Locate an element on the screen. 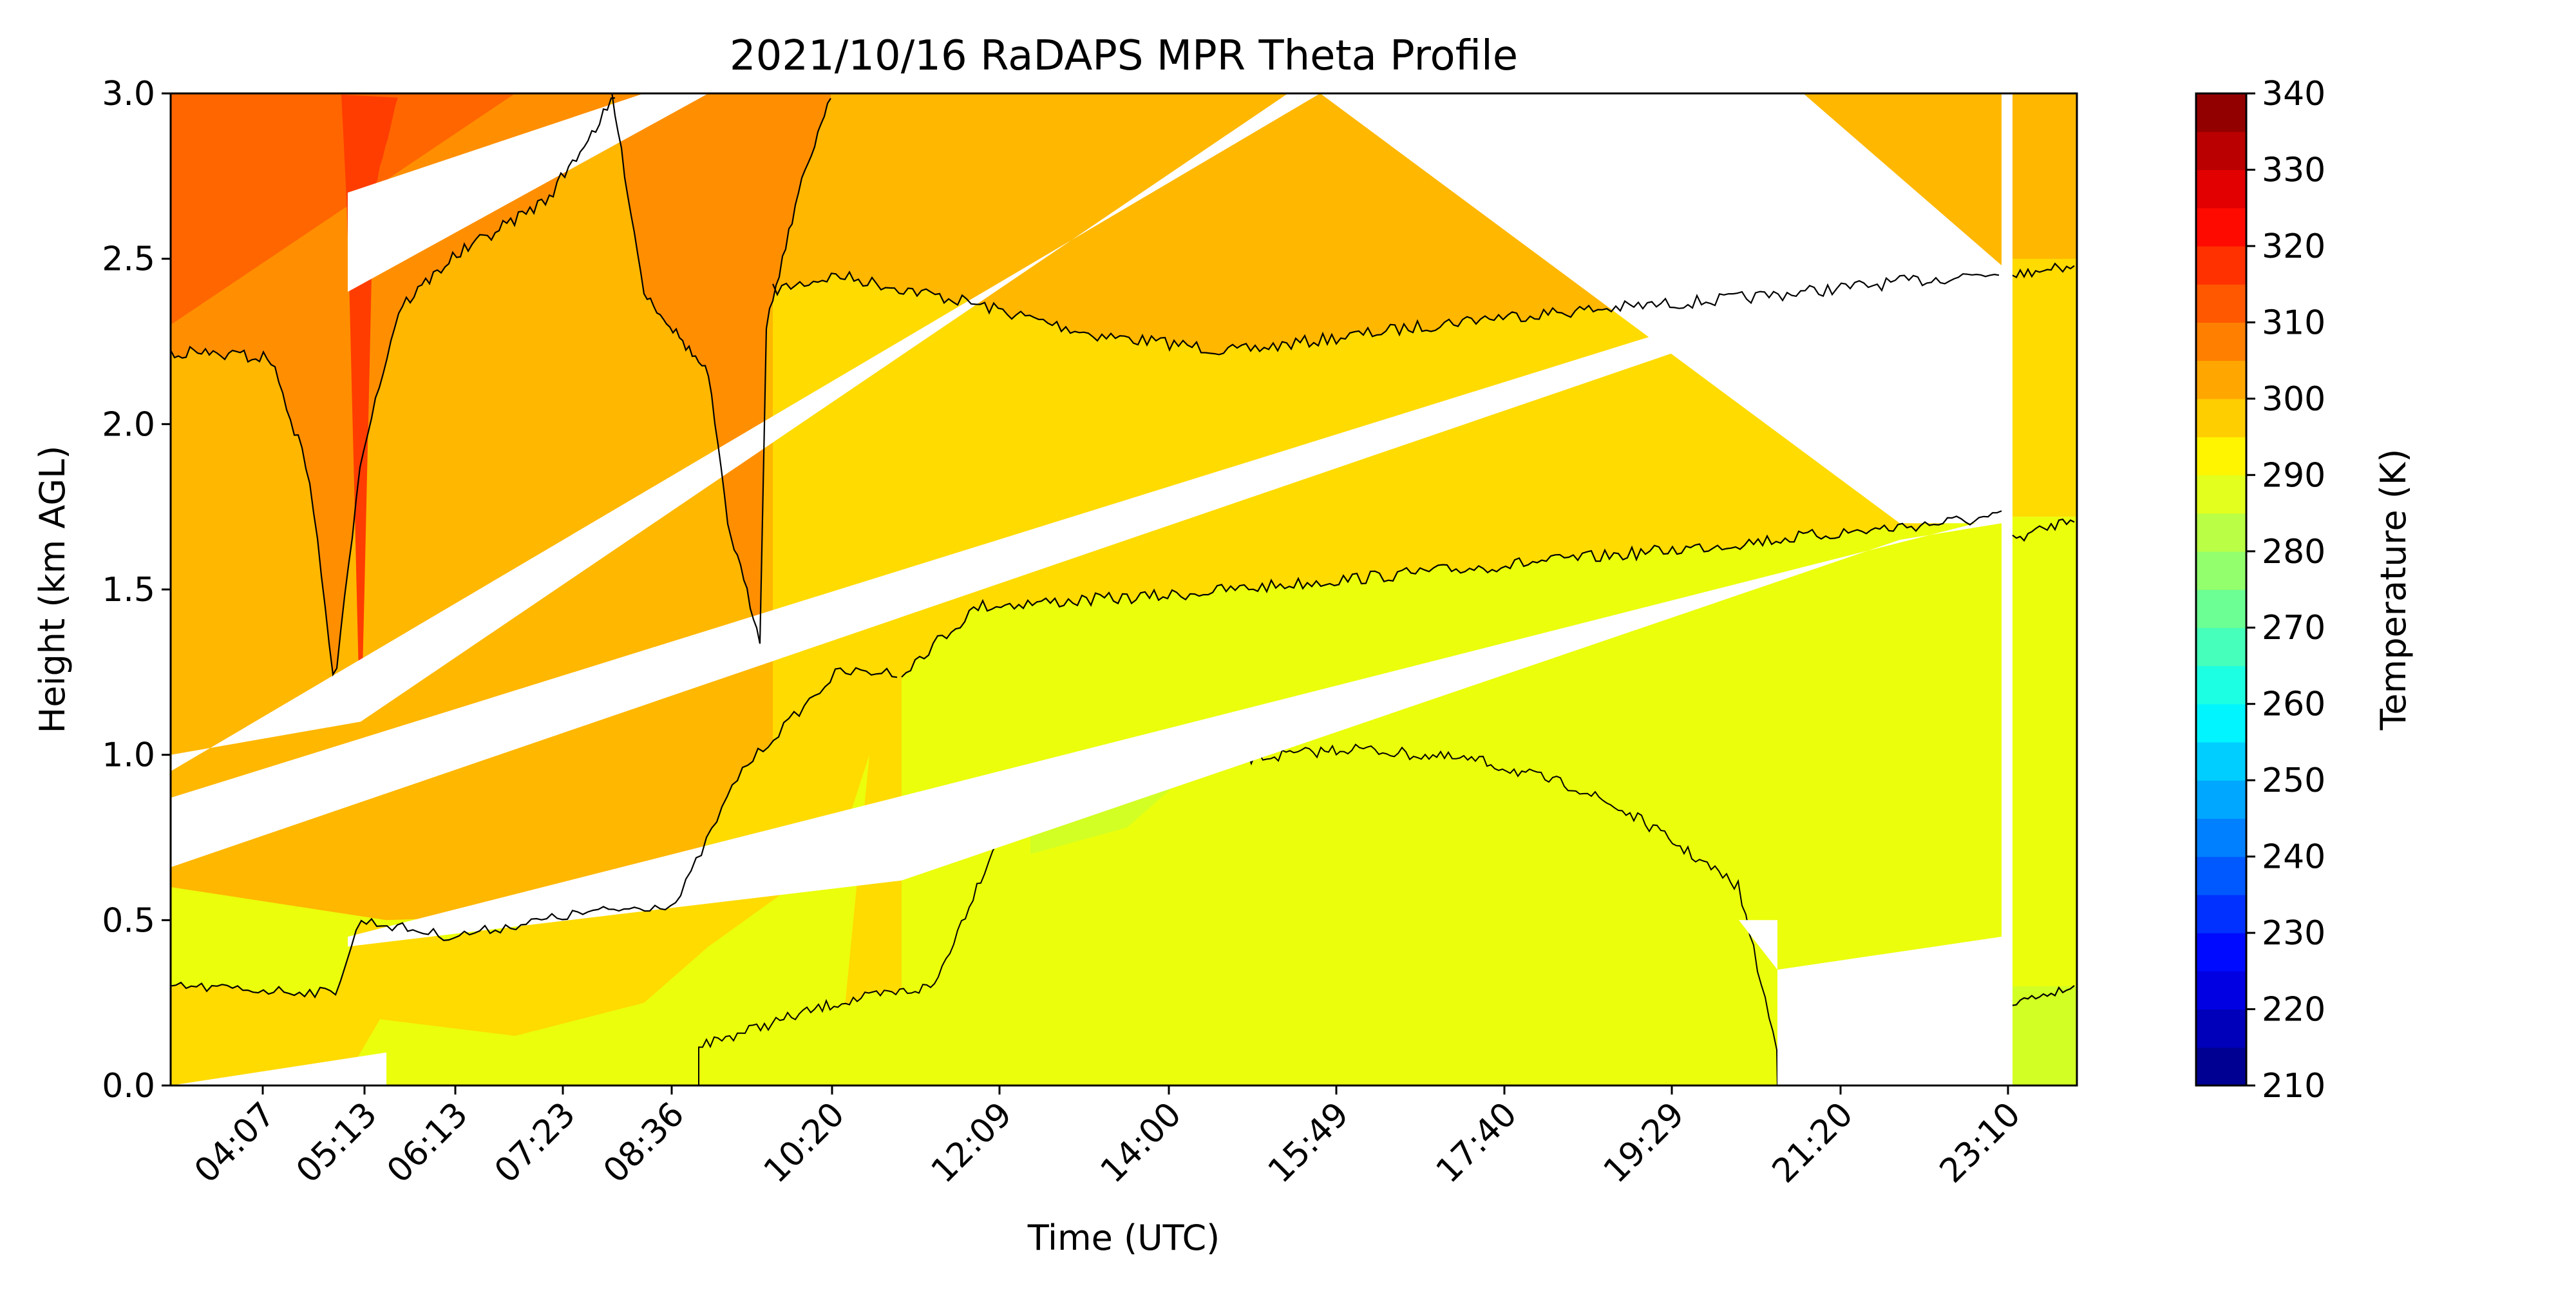  y-tick-label: 0.0 is located at coordinates (128, 1086).